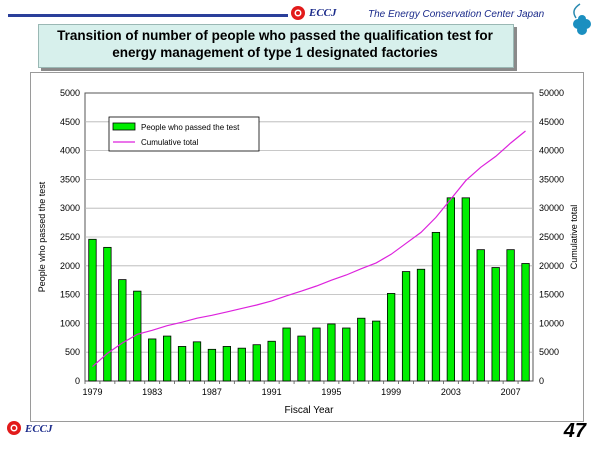 Image resolution: width=600 pixels, height=450 pixels. I want to click on legend-bar-swatch, so click(124, 126).